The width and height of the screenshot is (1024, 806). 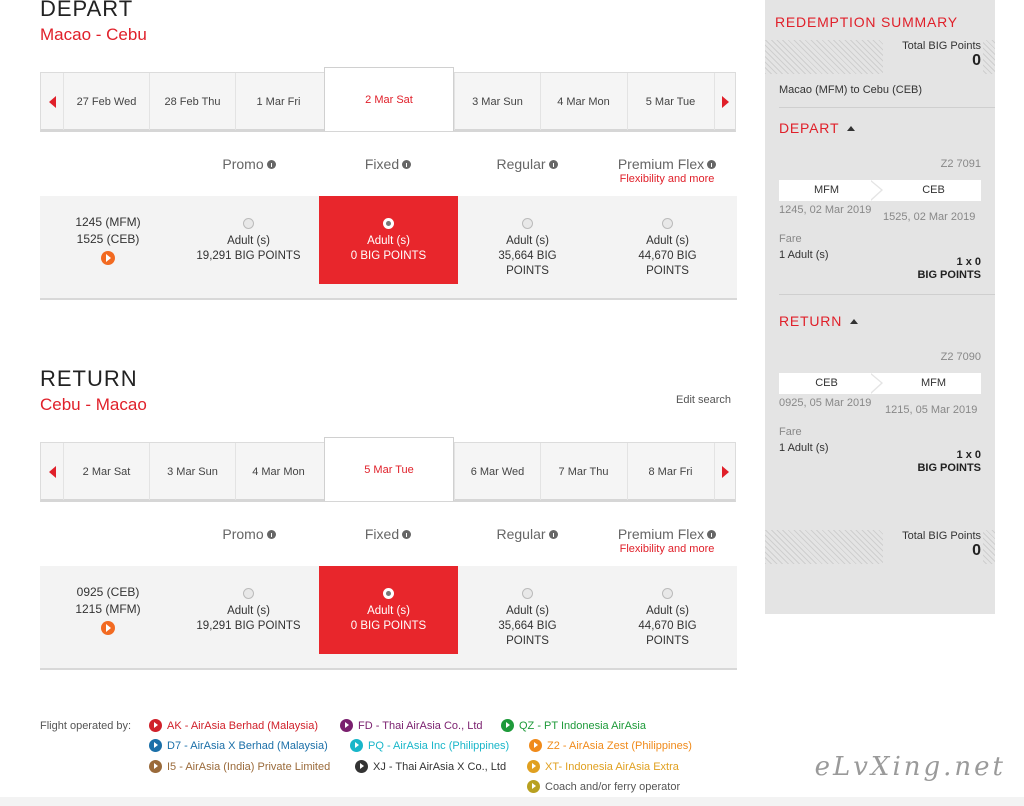 I want to click on depart-date-tab: 27 Feb Wed, so click(x=106, y=101).